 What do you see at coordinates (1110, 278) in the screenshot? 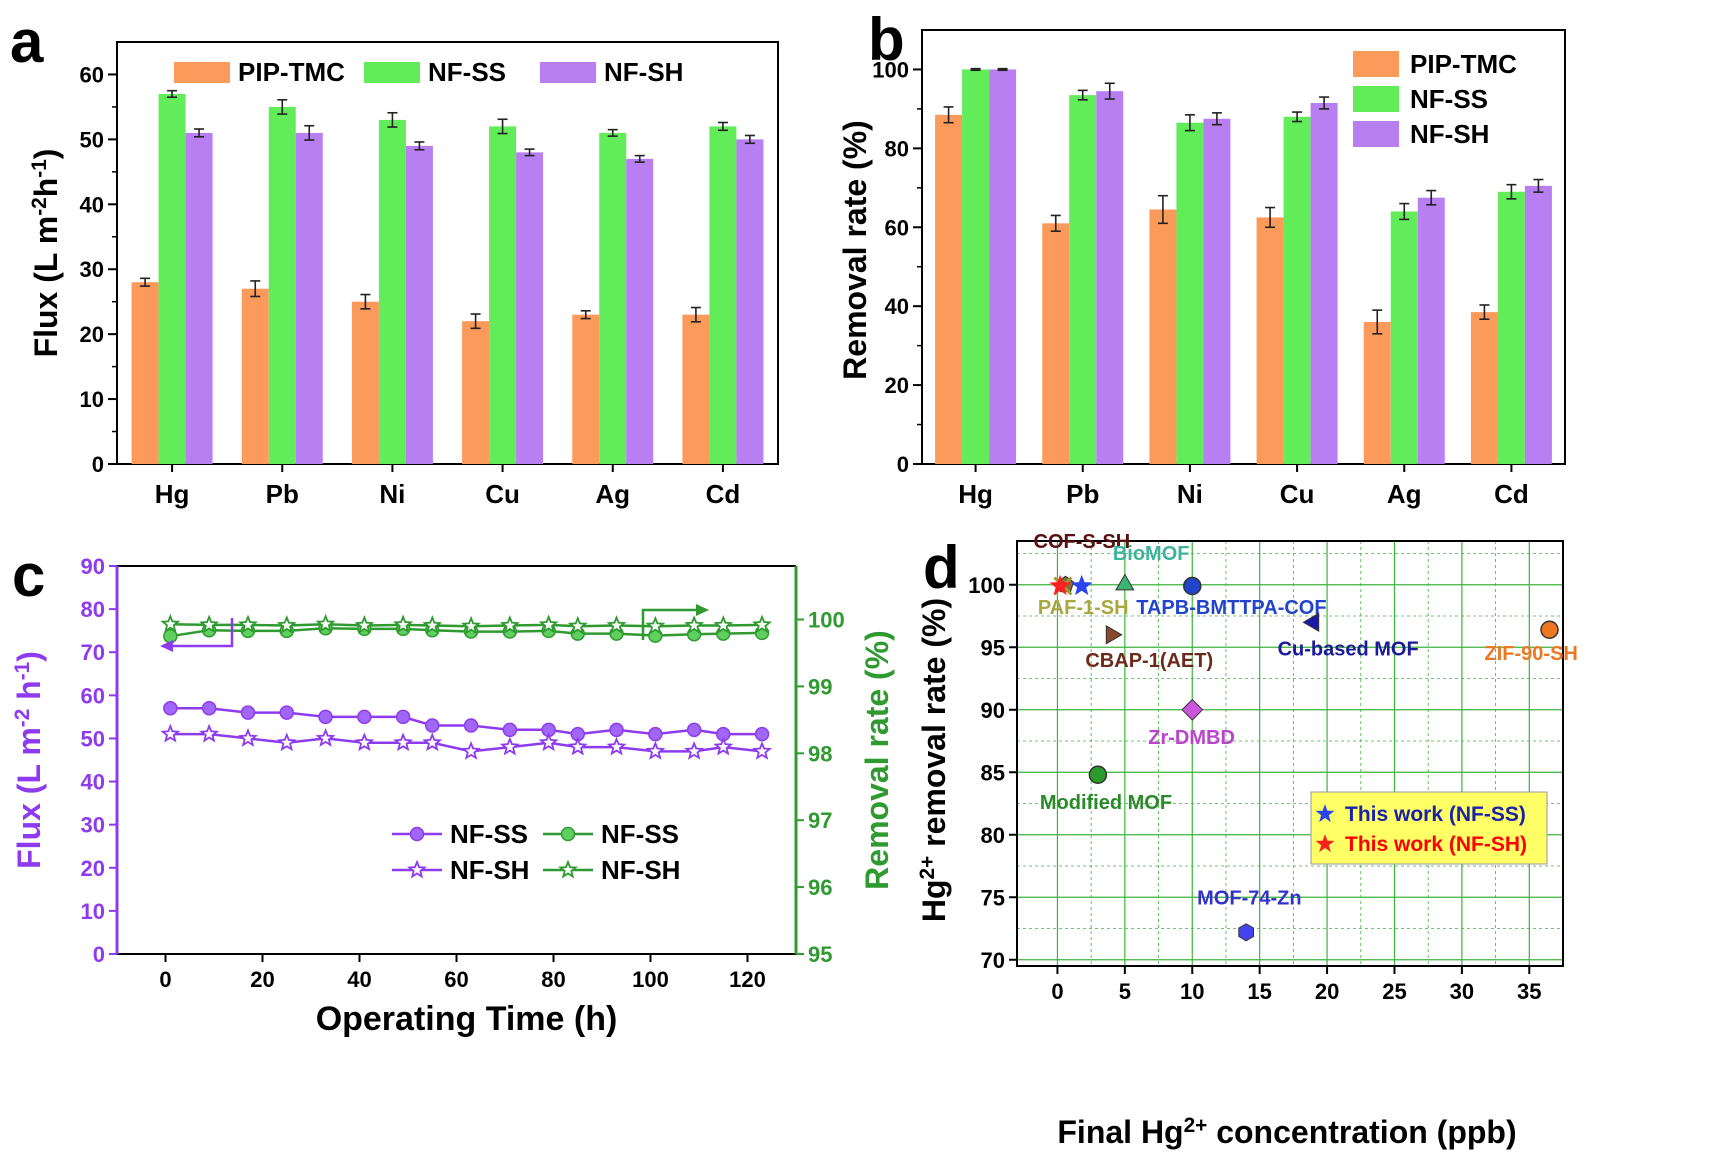
I see `panel-b-bar-nf-sh-pb` at bounding box center [1110, 278].